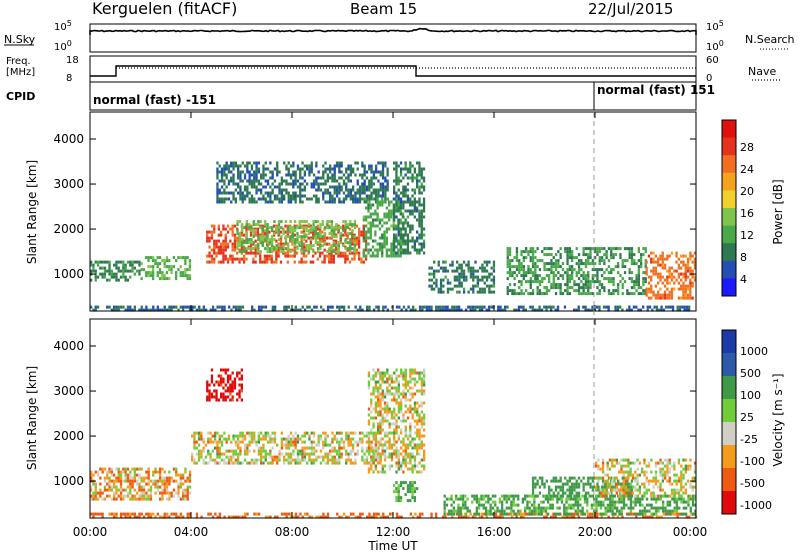 Image resolution: width=800 pixels, height=554 pixels. Describe the element at coordinates (756, 505) in the screenshot. I see `velocity-tick-neg1000: -1000` at that location.